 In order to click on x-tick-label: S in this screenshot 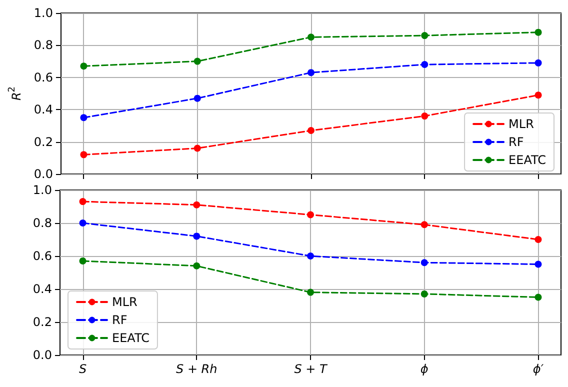, I will do `click(82, 369)`.